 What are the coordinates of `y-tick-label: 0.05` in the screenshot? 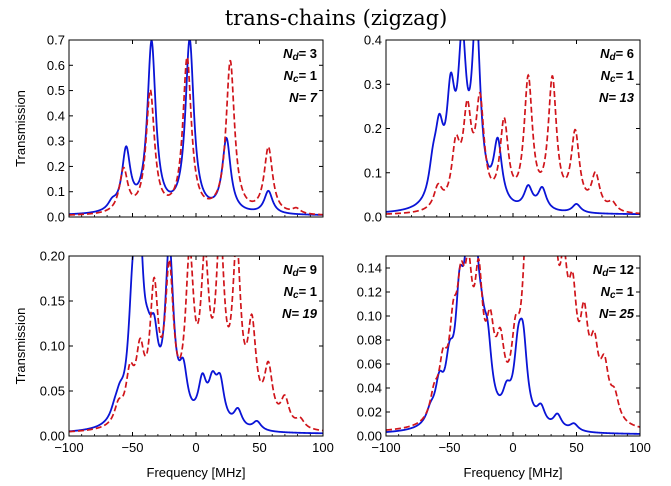 It's located at (52, 391).